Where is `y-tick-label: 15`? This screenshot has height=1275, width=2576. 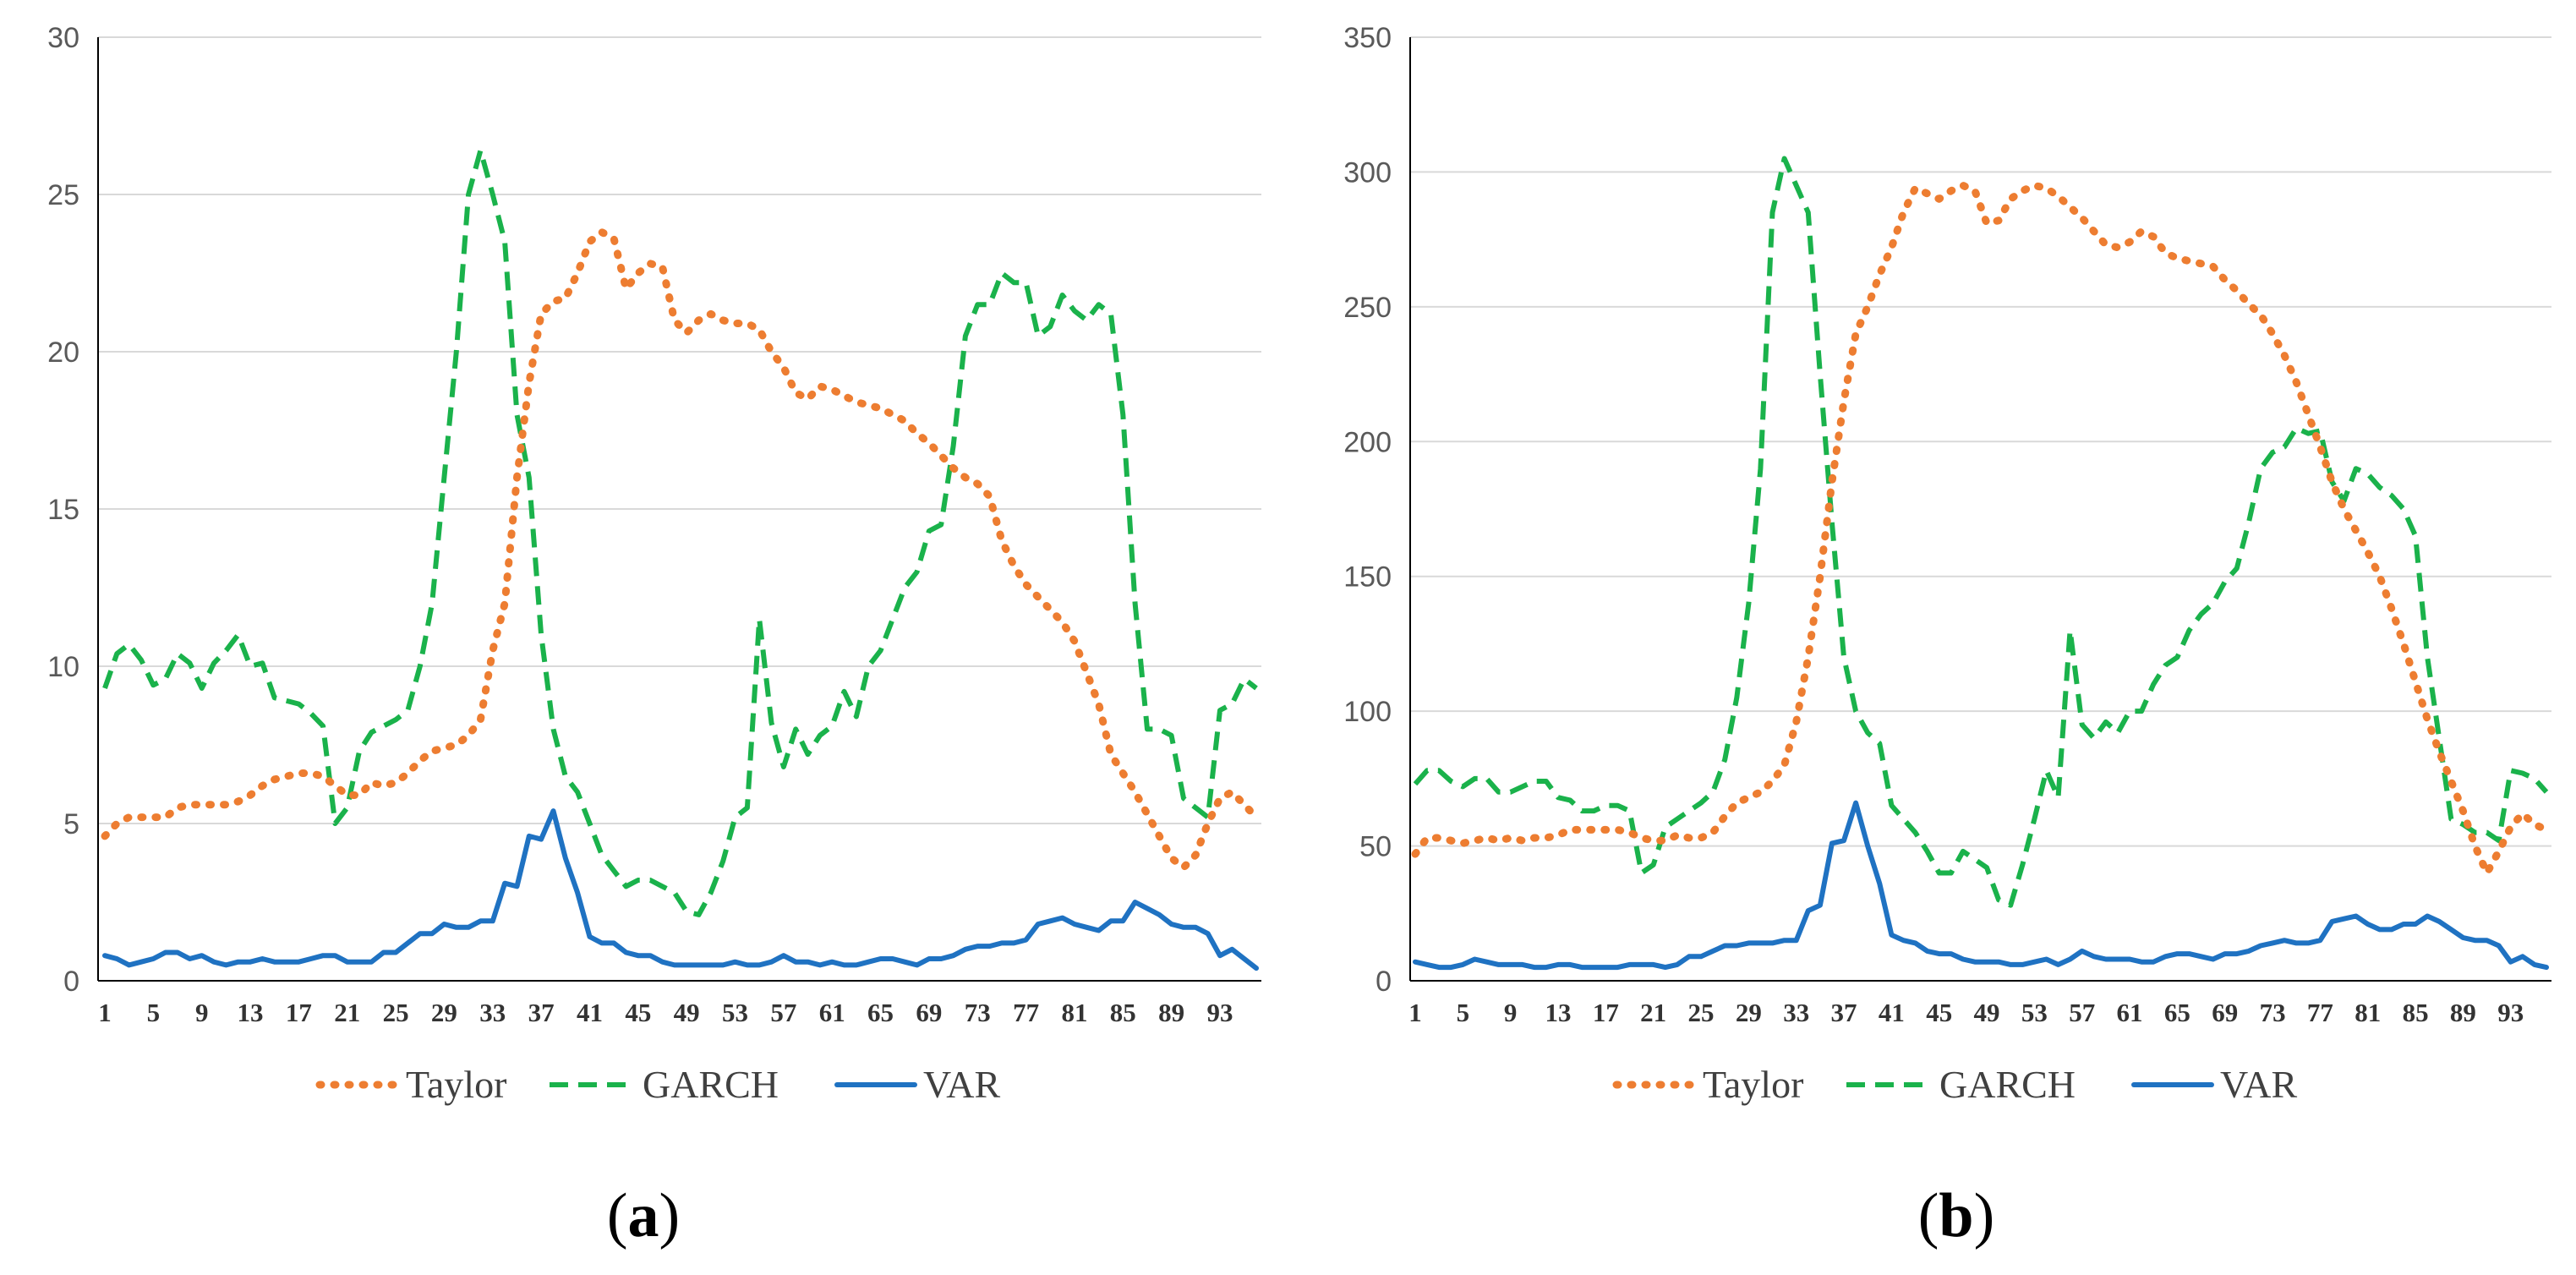 y-tick-label: 15 is located at coordinates (63, 510).